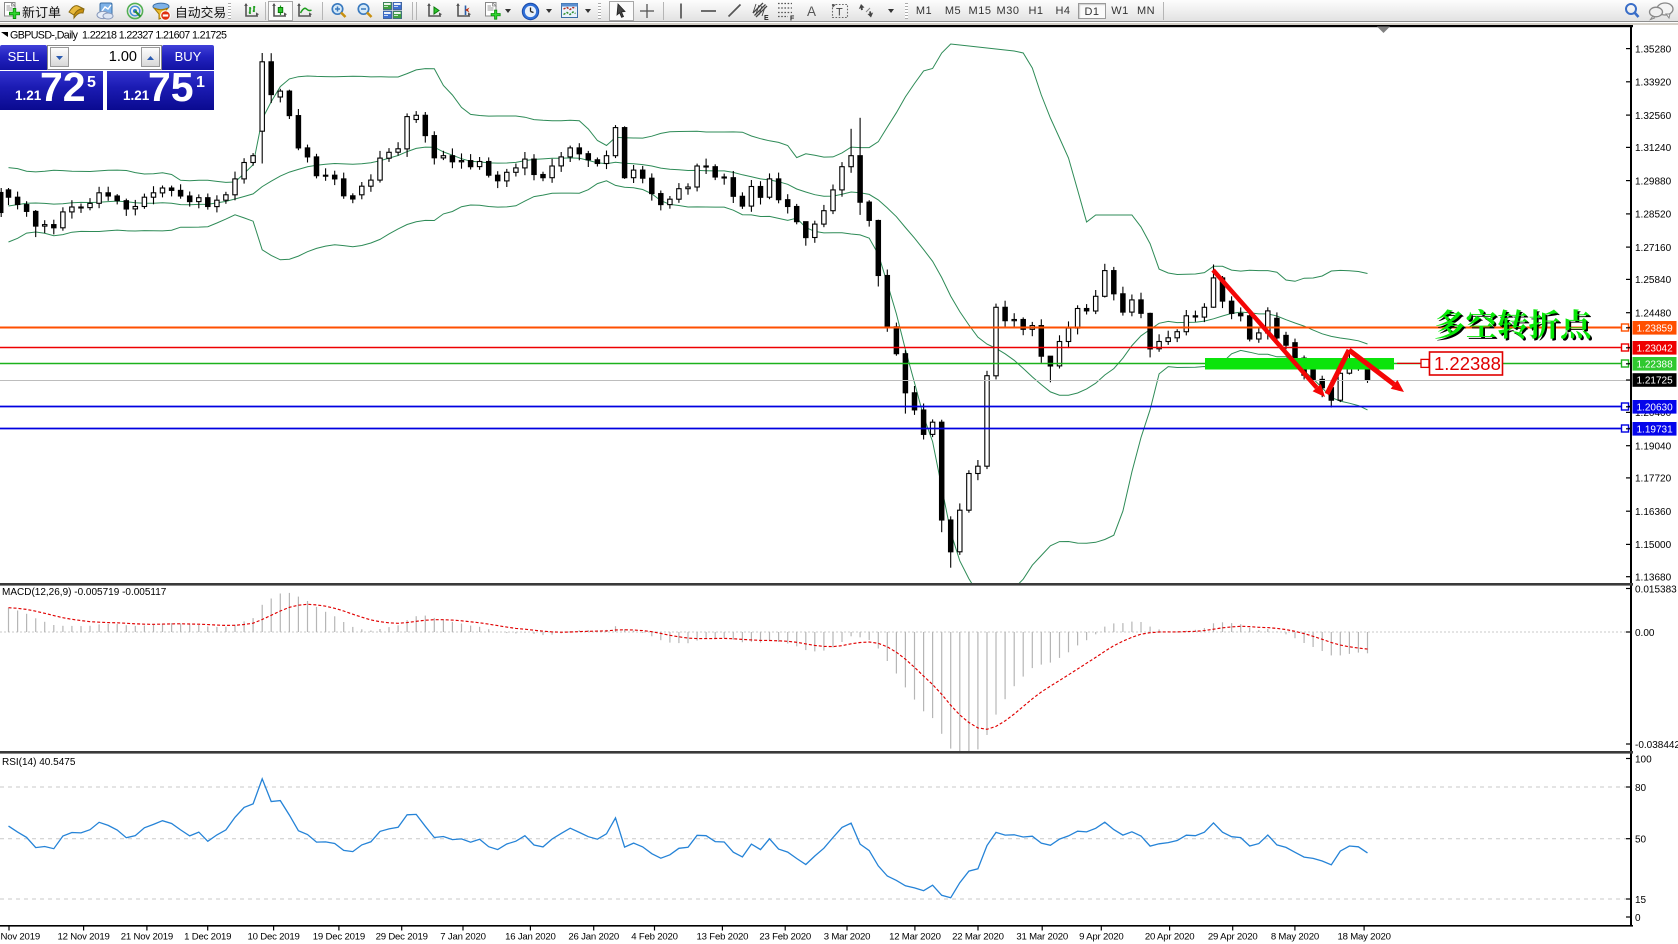 This screenshot has height=944, width=1678. Describe the element at coordinates (1641, 900) in the screenshot. I see `svg-text: 15` at that location.